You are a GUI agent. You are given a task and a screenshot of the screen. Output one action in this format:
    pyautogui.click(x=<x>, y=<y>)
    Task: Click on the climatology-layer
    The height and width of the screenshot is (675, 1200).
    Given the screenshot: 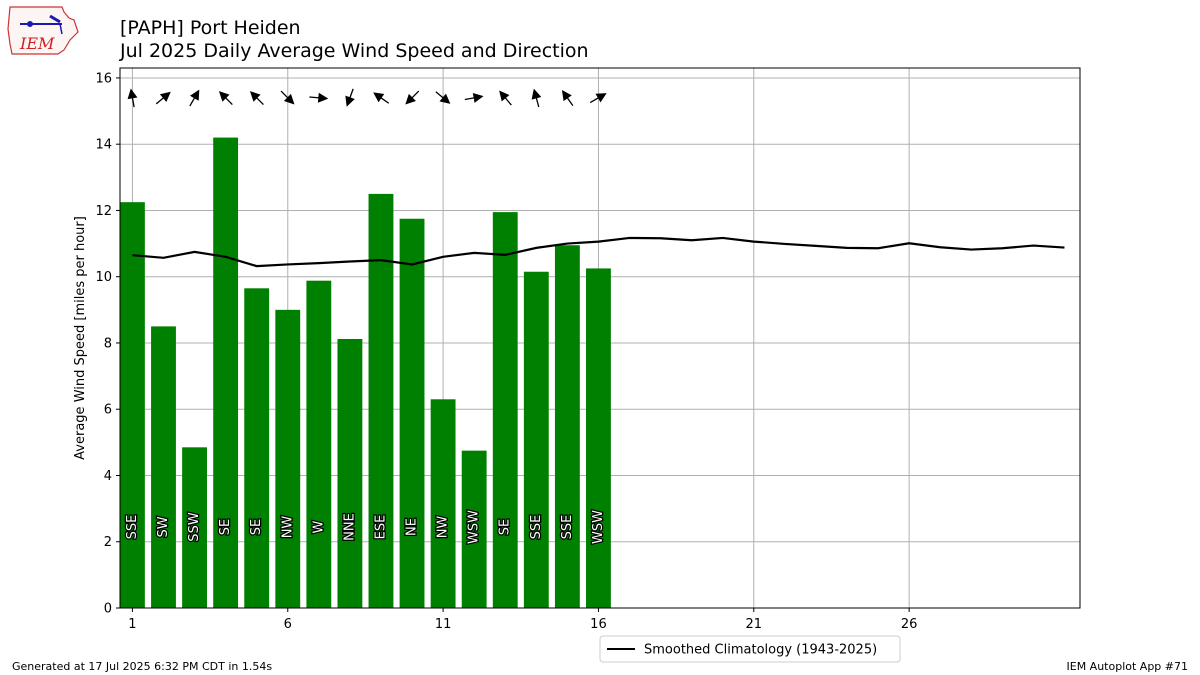 What is the action you would take?
    pyautogui.click(x=598, y=252)
    